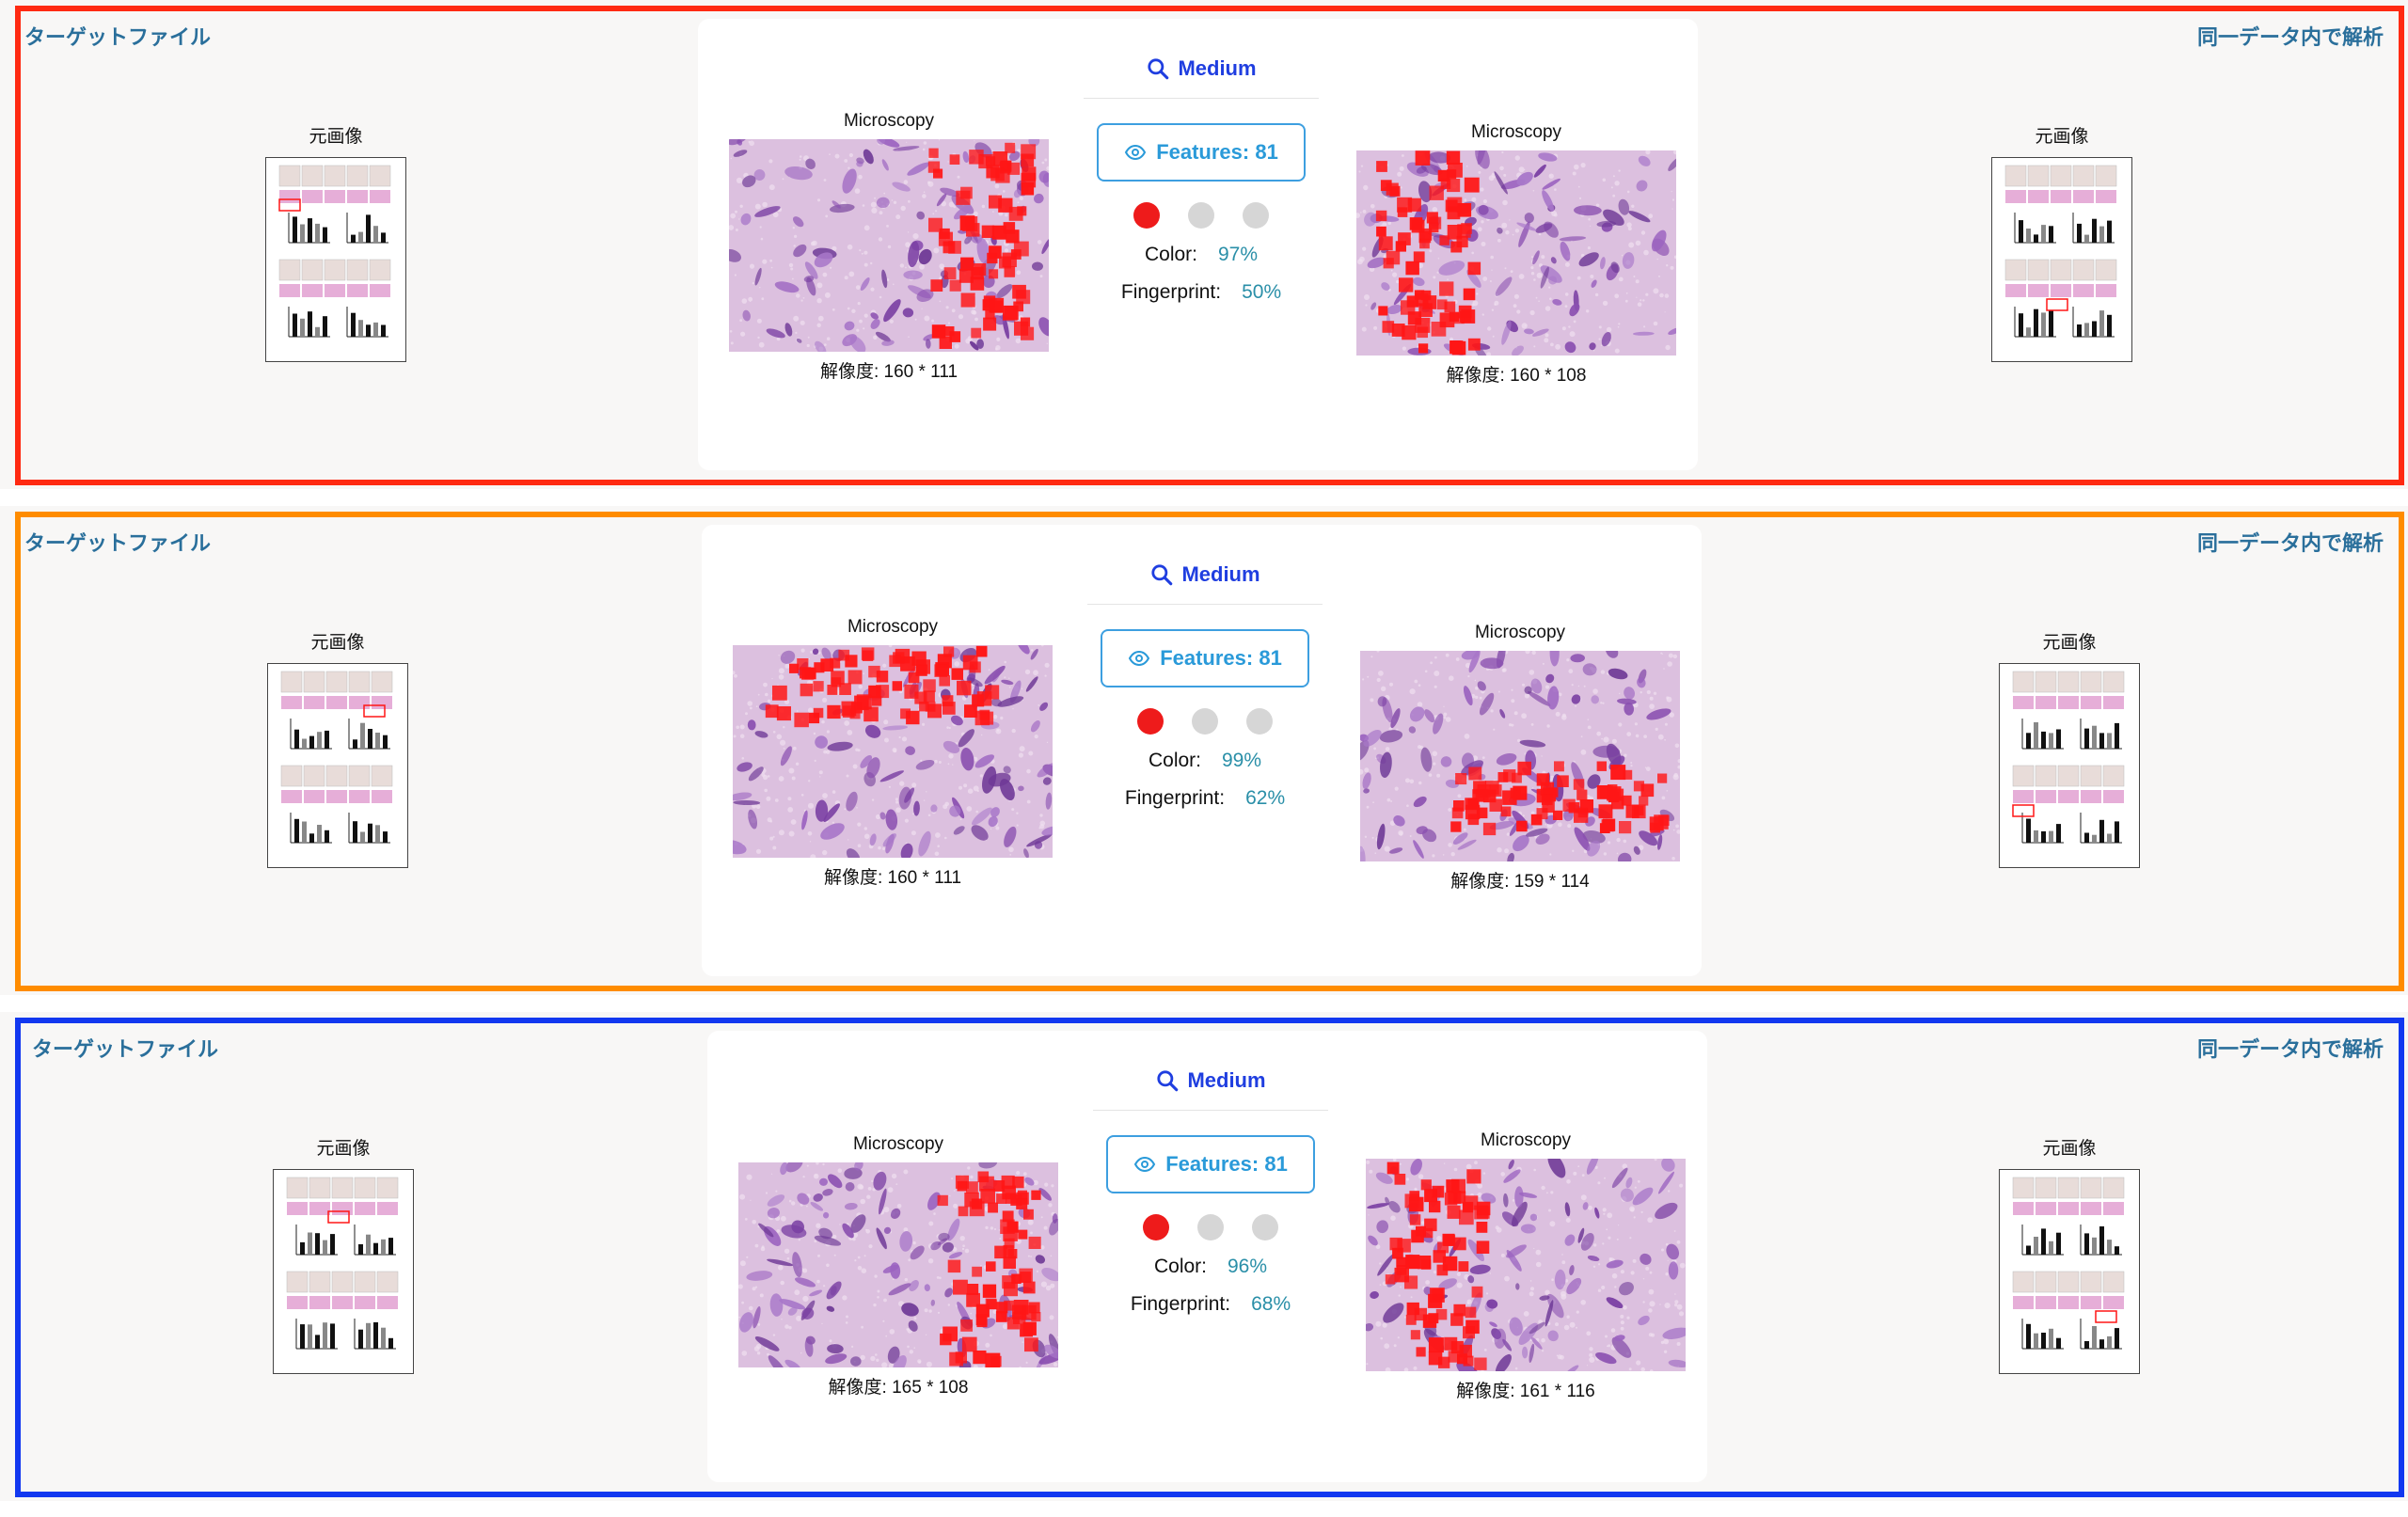 Image resolution: width=2408 pixels, height=1517 pixels. I want to click on fingerprint-value: 62%, so click(1266, 798).